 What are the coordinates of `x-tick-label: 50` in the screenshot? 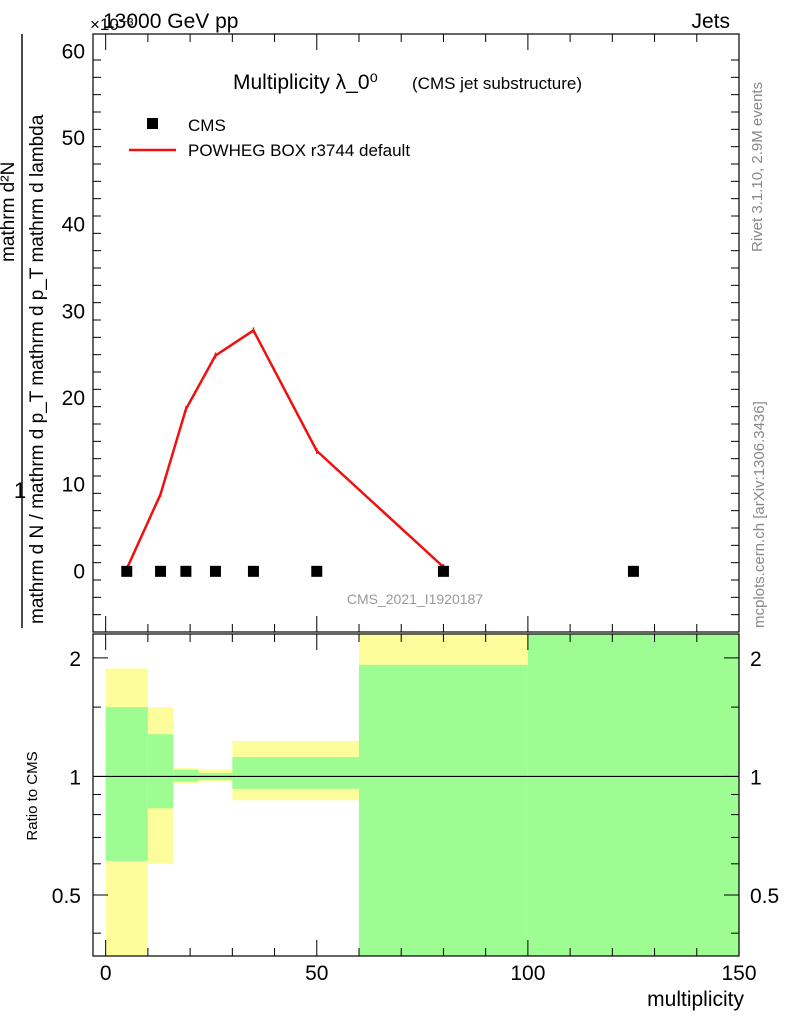 It's located at (316, 973).